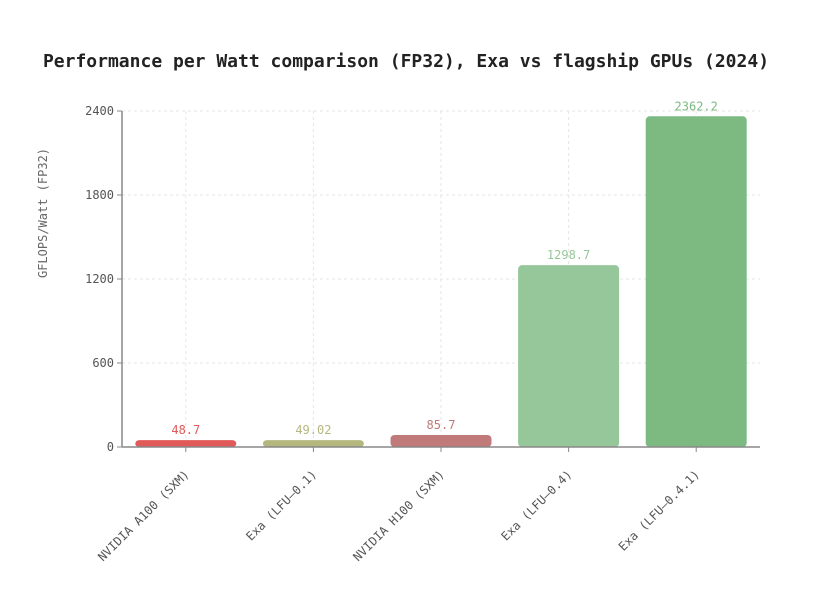 This screenshot has height=612, width=824. I want to click on y-tick-label: 1800, so click(99, 195).